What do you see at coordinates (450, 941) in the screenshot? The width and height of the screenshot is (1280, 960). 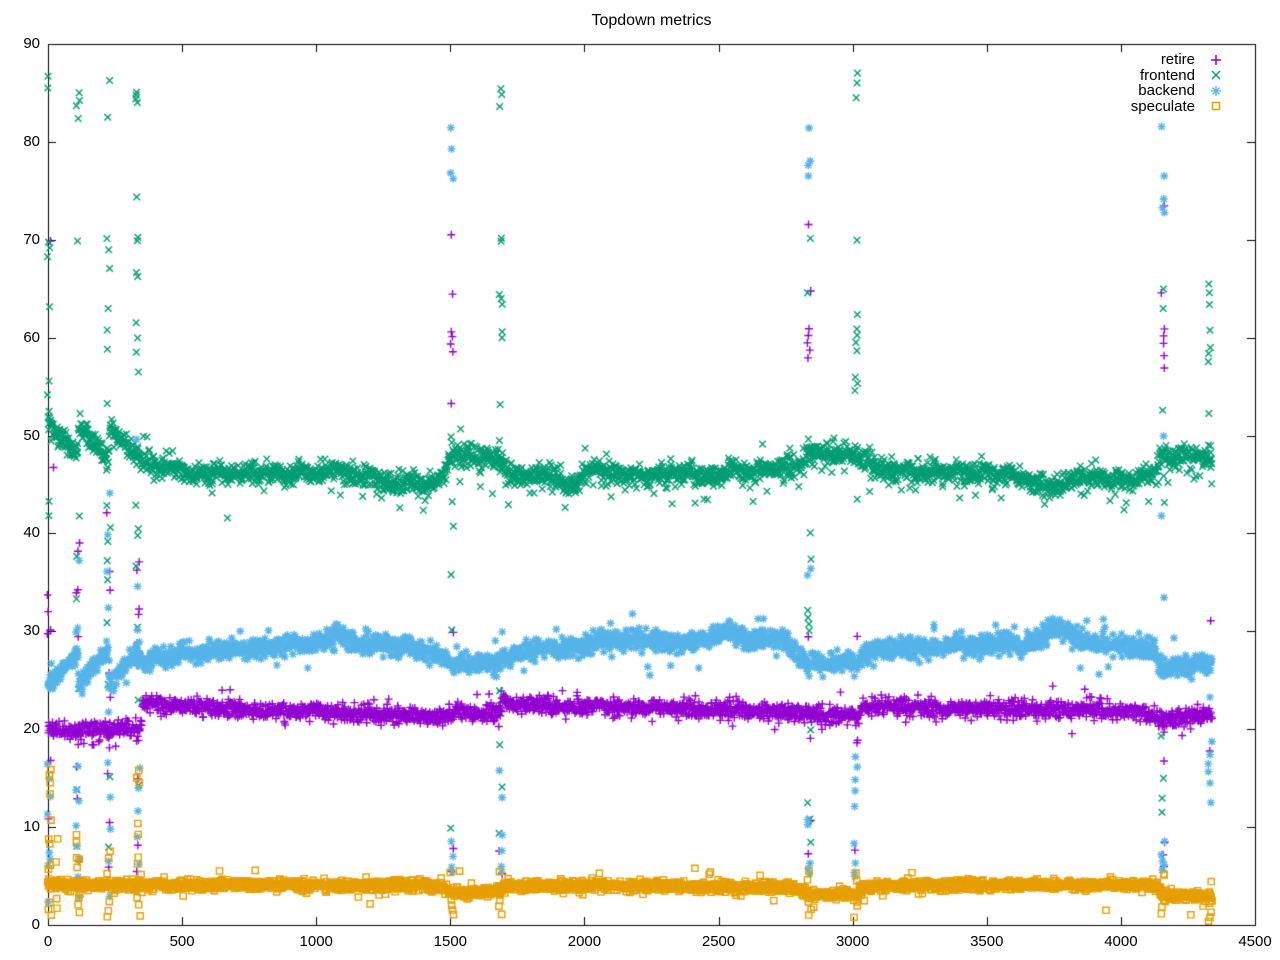 I see `x-tick-label: 1500` at bounding box center [450, 941].